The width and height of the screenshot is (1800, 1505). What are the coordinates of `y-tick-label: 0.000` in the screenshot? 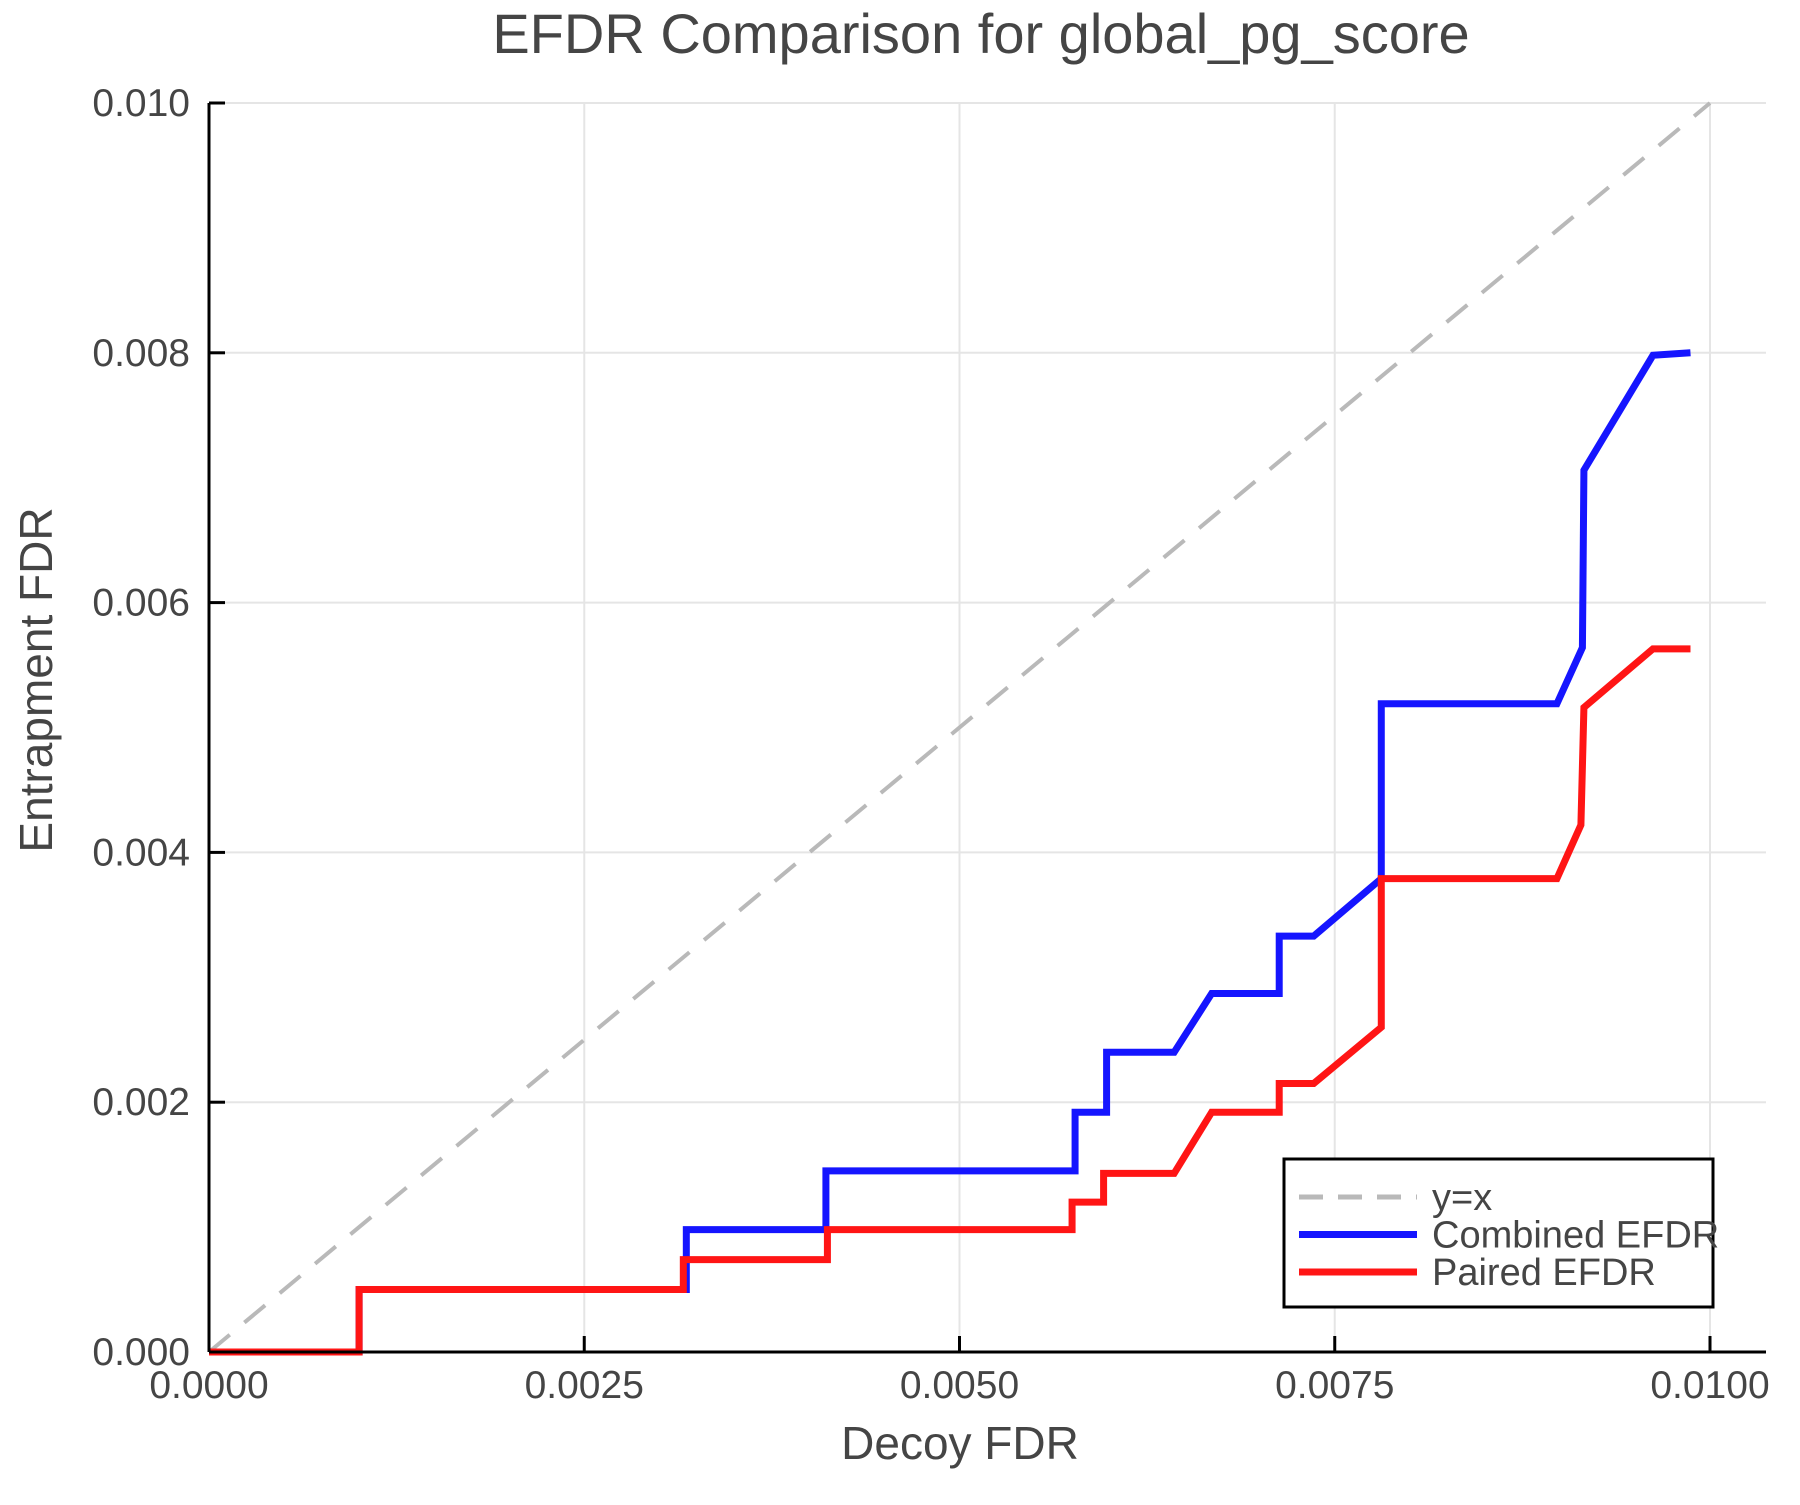 It's located at (141, 1352).